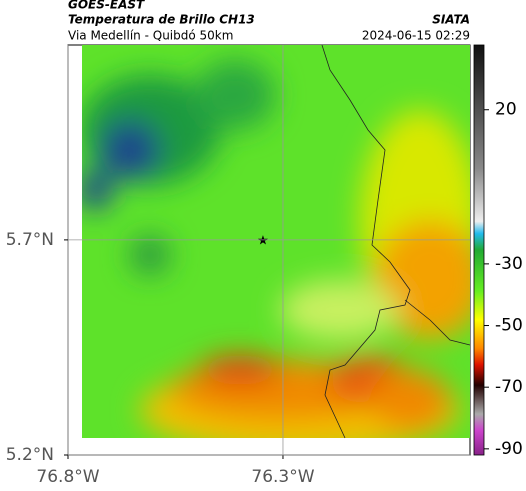 Image resolution: width=526 pixels, height=491 pixels. I want to click on location: Via Medellín - Quibdó 50km, so click(150, 36).